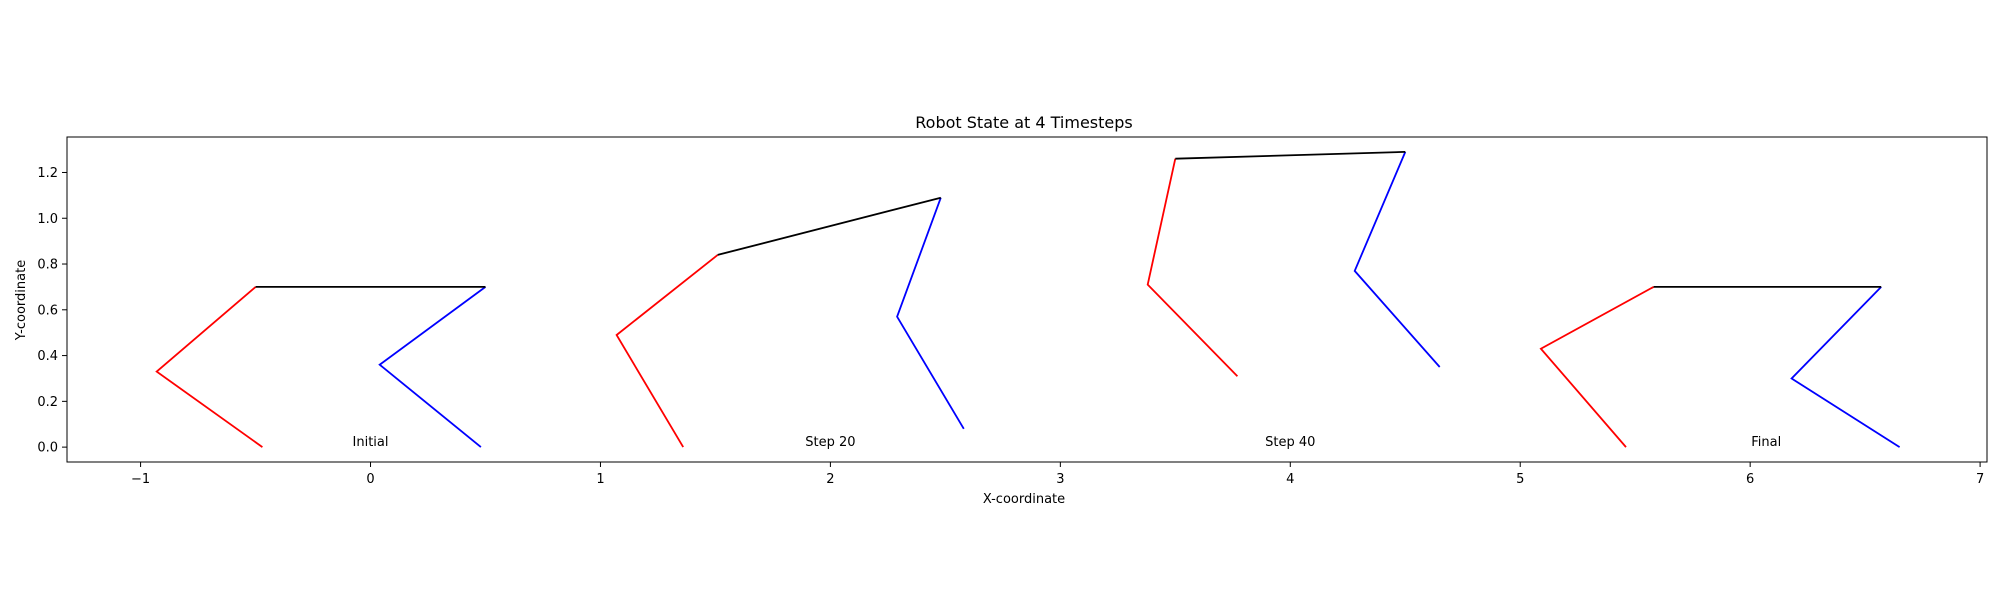 Image resolution: width=2000 pixels, height=600 pixels. I want to click on y-tick-label: 0.6, so click(47, 310).